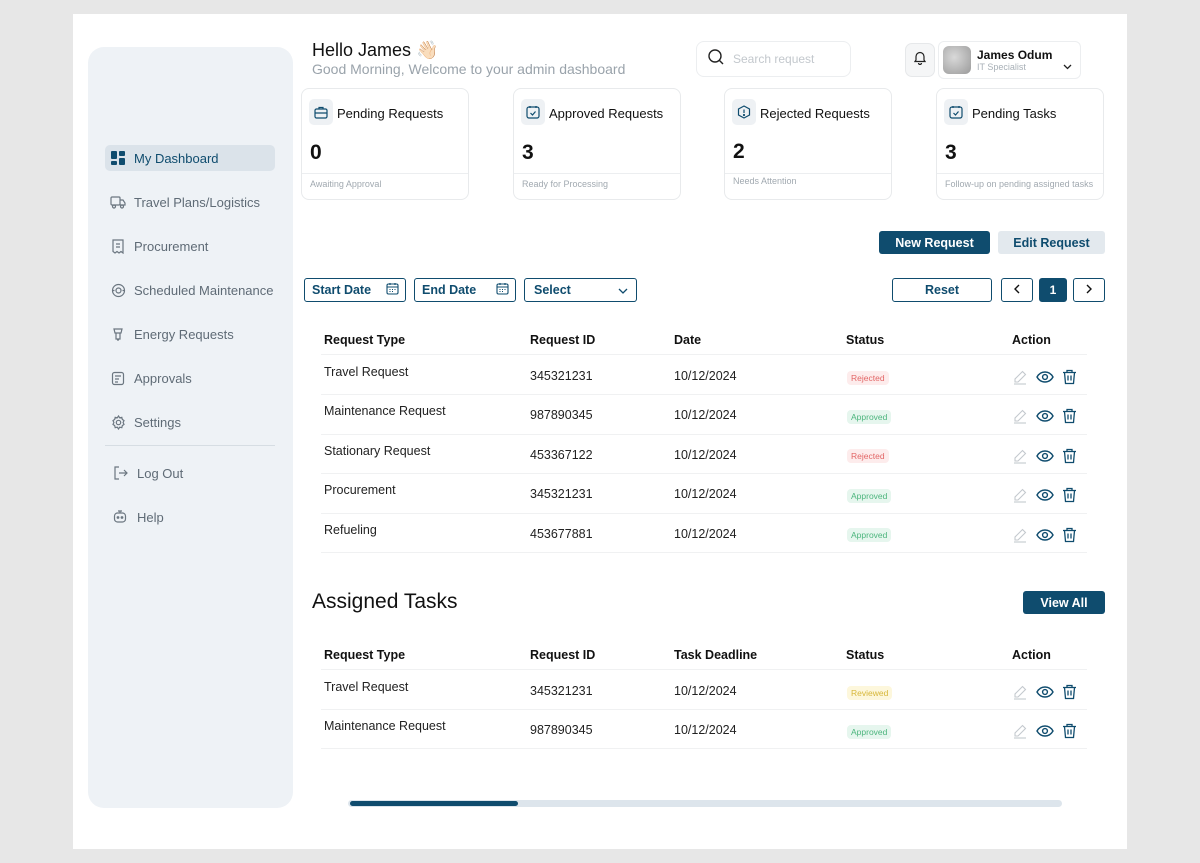 This screenshot has width=1200, height=863. What do you see at coordinates (502, 290) in the screenshot?
I see `calendar-icon` at bounding box center [502, 290].